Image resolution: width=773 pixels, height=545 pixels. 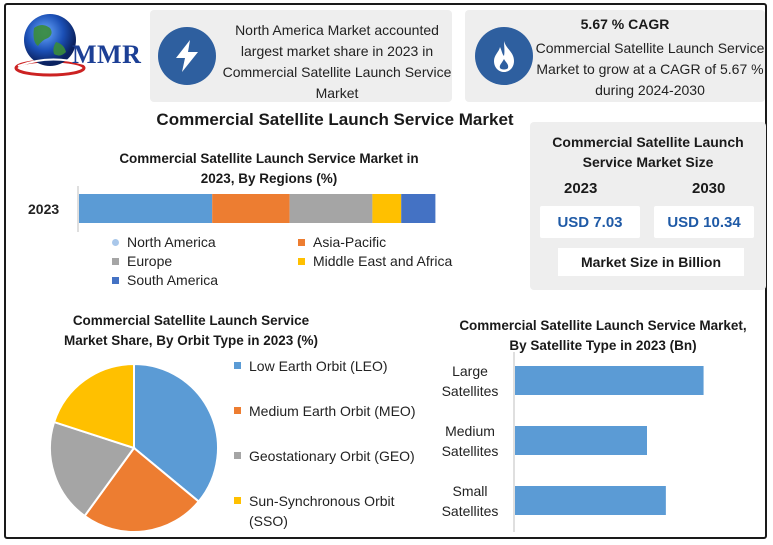 I want to click on category-small: Small Satellites, so click(x=470, y=501).